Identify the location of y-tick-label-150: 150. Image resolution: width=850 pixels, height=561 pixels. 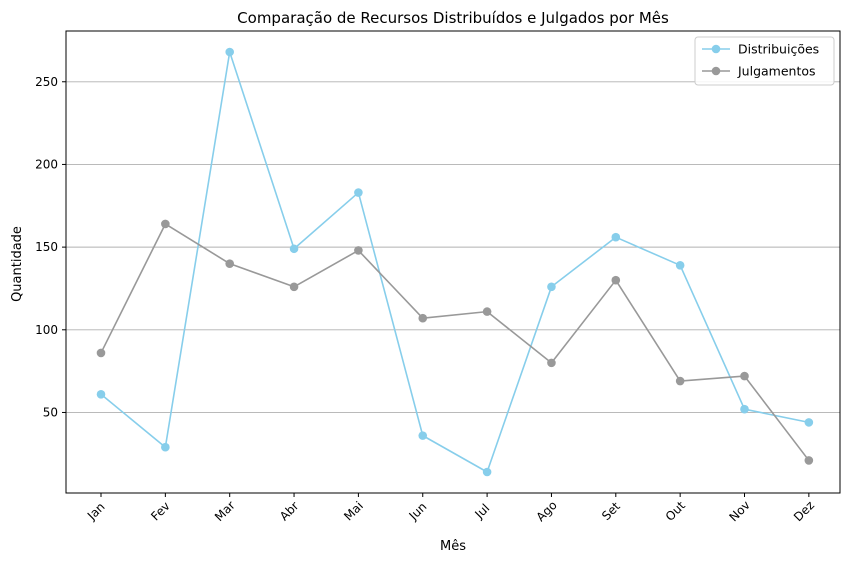
(46, 247).